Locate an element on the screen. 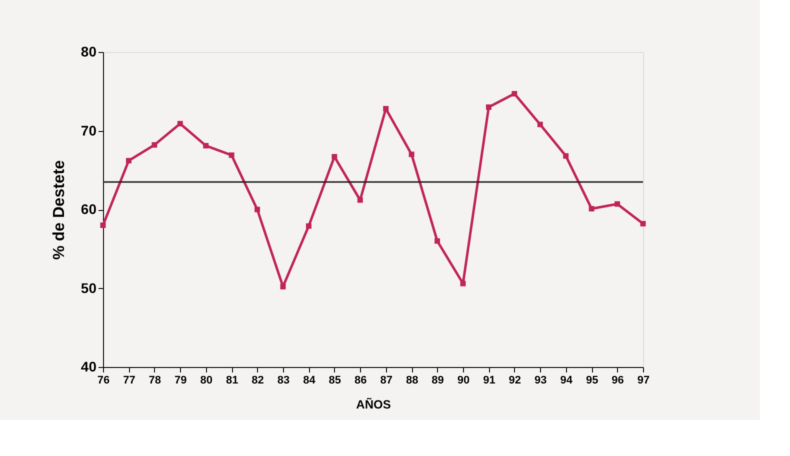 The image size is (790, 456). y-tick-label: 50 is located at coordinates (88, 288).